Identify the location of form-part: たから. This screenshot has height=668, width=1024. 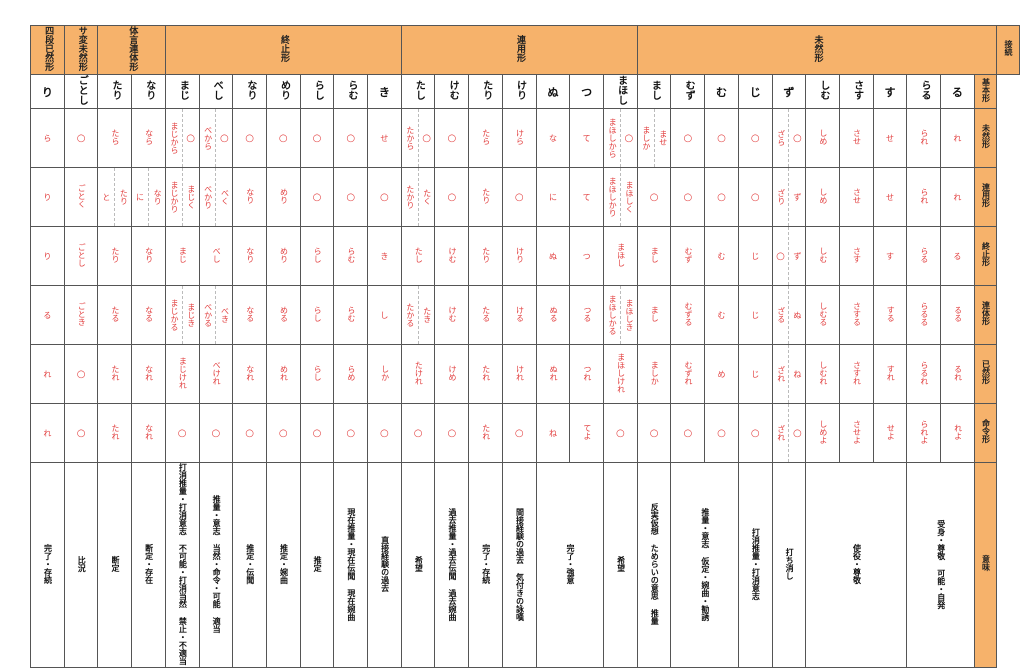
(409, 138).